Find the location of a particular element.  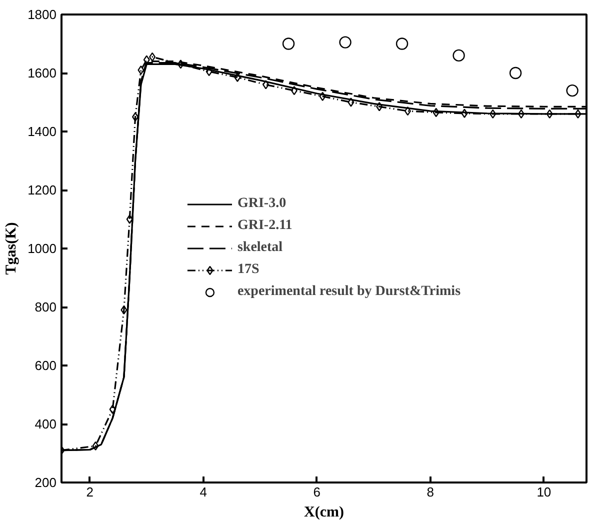

x-tick-label: 10 is located at coordinates (544, 492).